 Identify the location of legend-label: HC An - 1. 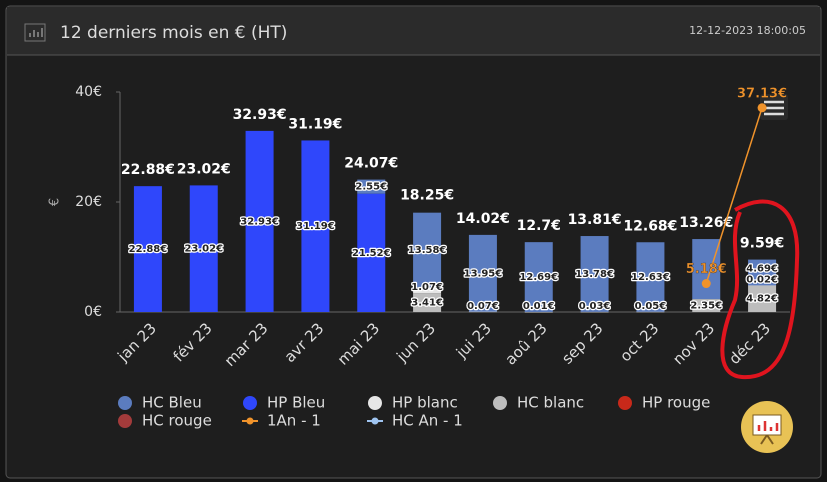
(427, 421).